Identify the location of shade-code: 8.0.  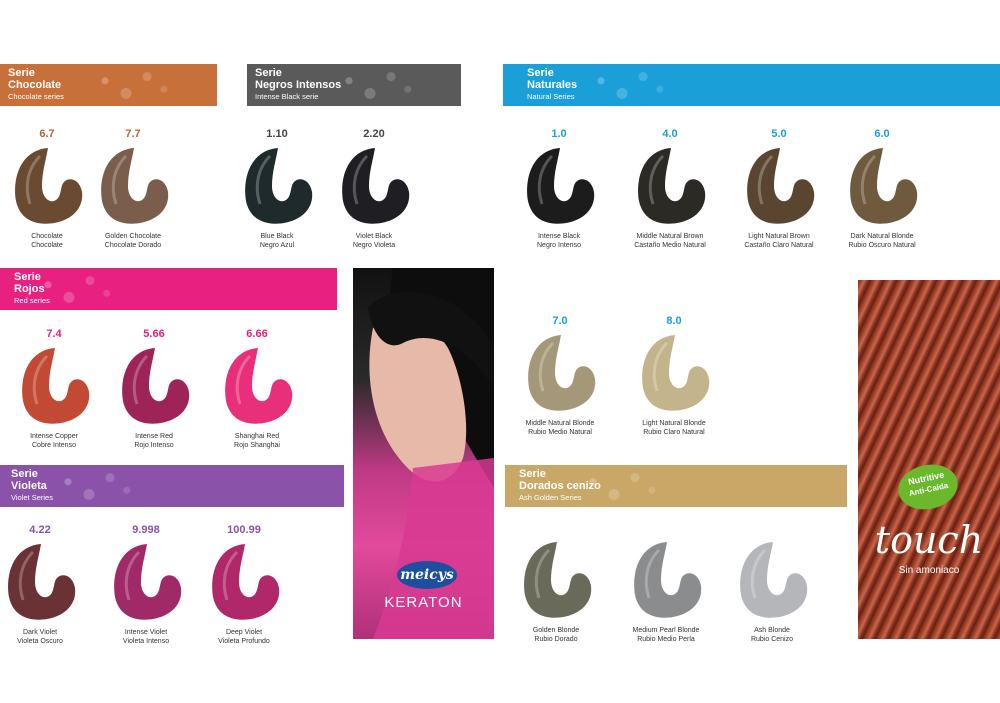
(674, 321).